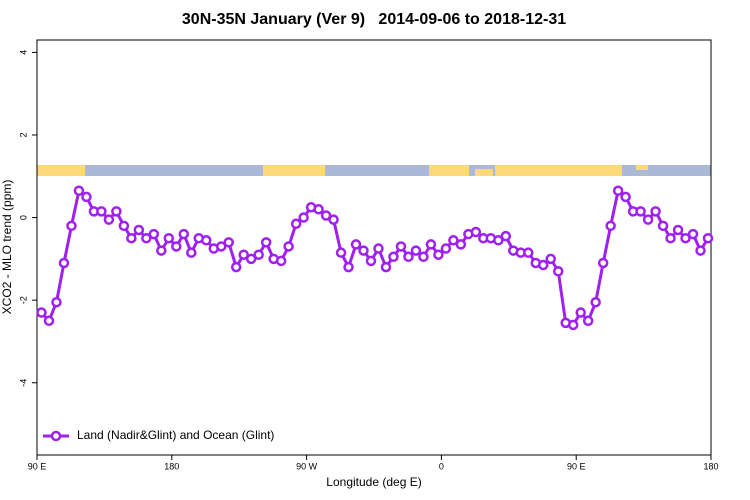  What do you see at coordinates (307, 466) in the screenshot?
I see `x-tick-label: 90 W` at bounding box center [307, 466].